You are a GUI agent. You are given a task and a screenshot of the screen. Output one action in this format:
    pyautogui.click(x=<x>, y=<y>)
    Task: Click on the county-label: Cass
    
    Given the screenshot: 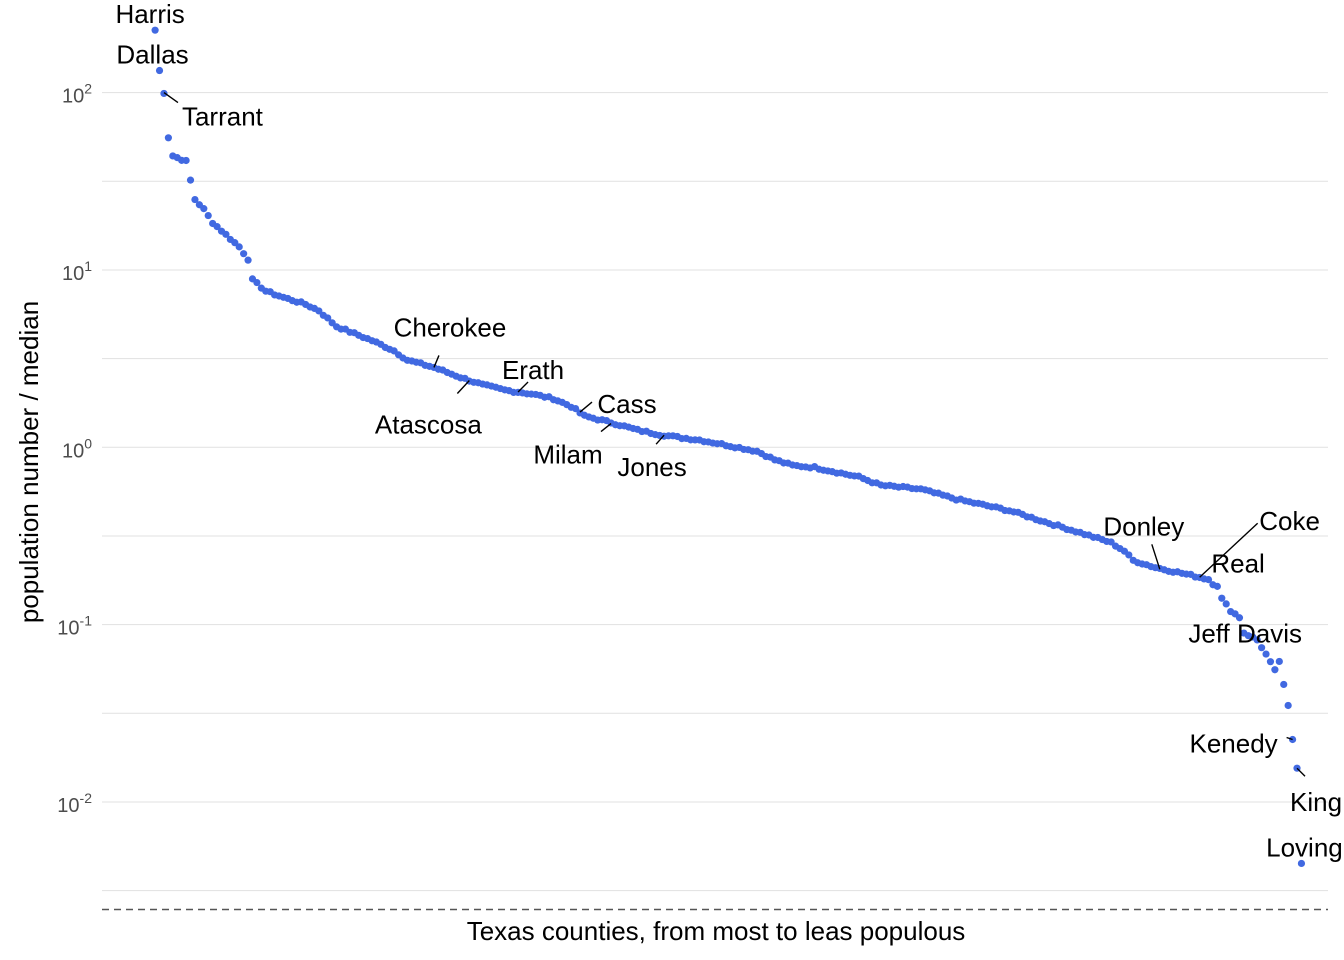 What is the action you would take?
    pyautogui.click(x=626, y=404)
    